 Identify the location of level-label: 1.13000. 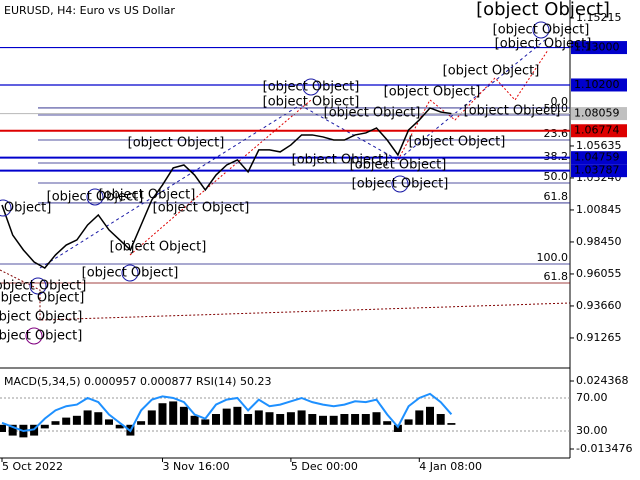
(597, 47).